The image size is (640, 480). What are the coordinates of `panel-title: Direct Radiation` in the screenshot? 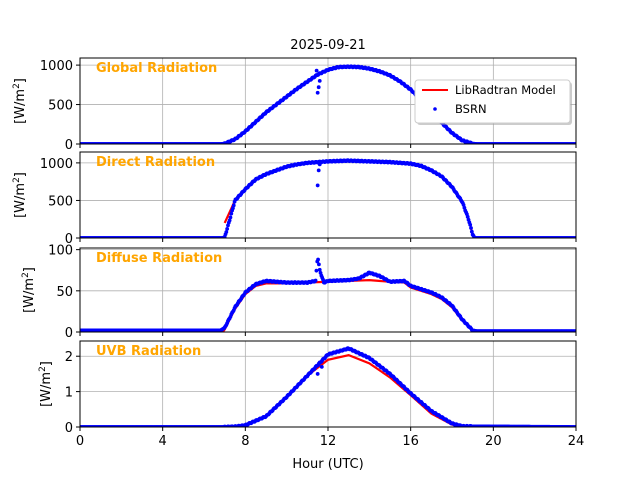 It's located at (155, 162).